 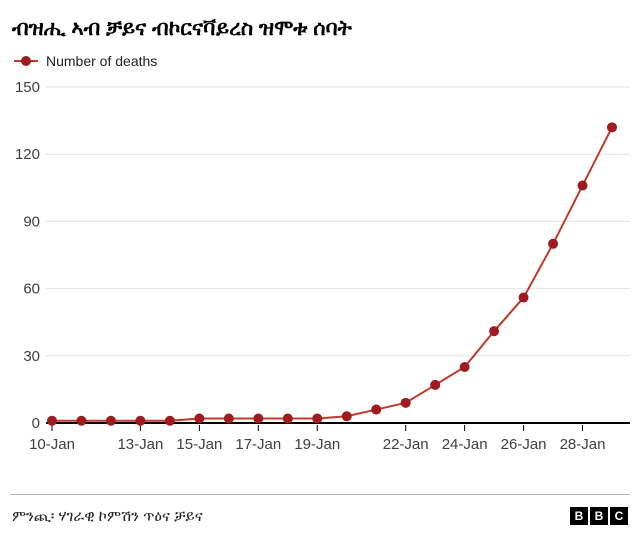 I want to click on x-tick-label: 28-Jan, so click(x=583, y=444).